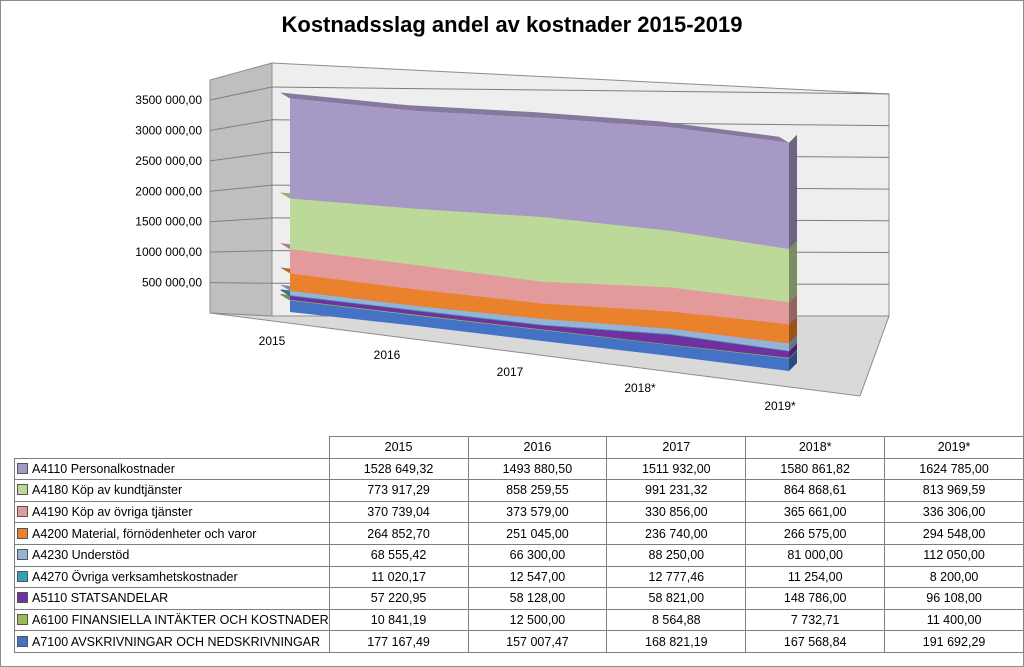 This screenshot has height=667, width=1024. Describe the element at coordinates (815, 555) in the screenshot. I see `table-cell: 81 000,00` at that location.